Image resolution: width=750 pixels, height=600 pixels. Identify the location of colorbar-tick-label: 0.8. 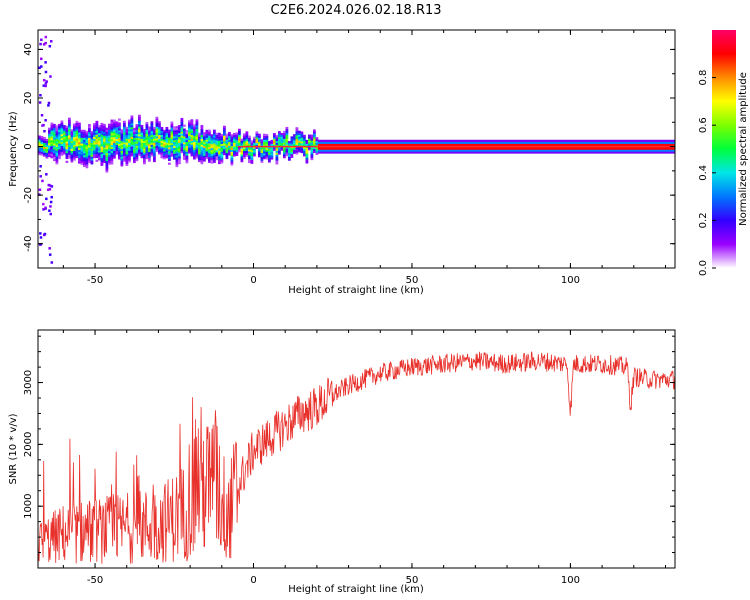
(703, 78).